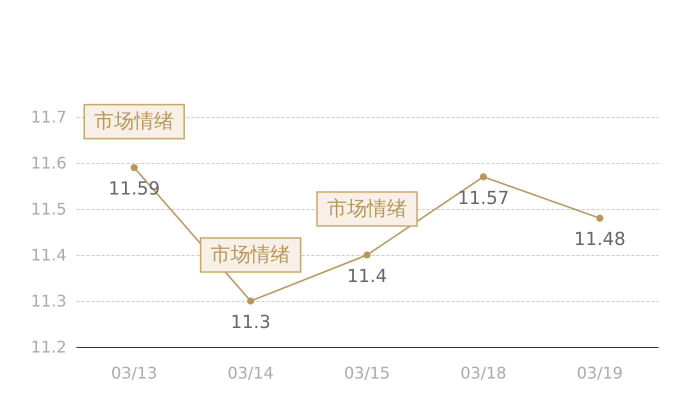 The width and height of the screenshot is (700, 400). What do you see at coordinates (367, 373) in the screenshot?
I see `x-tick-label: 03/15` at bounding box center [367, 373].